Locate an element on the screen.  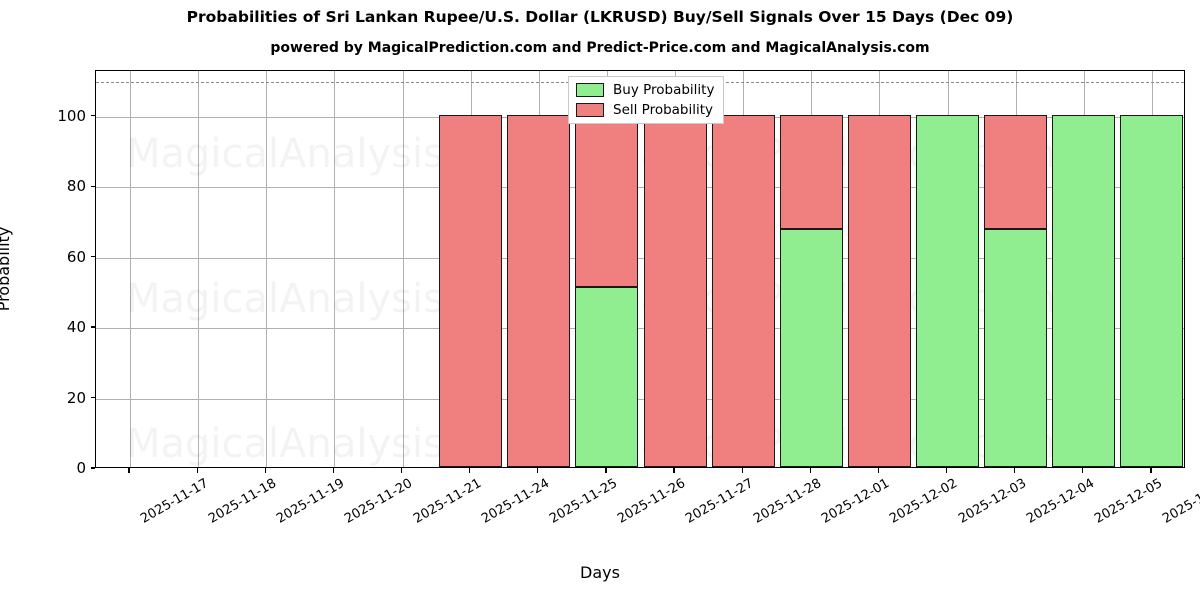
x-tick-label: 2025-12-05 is located at coordinates (1128, 501).